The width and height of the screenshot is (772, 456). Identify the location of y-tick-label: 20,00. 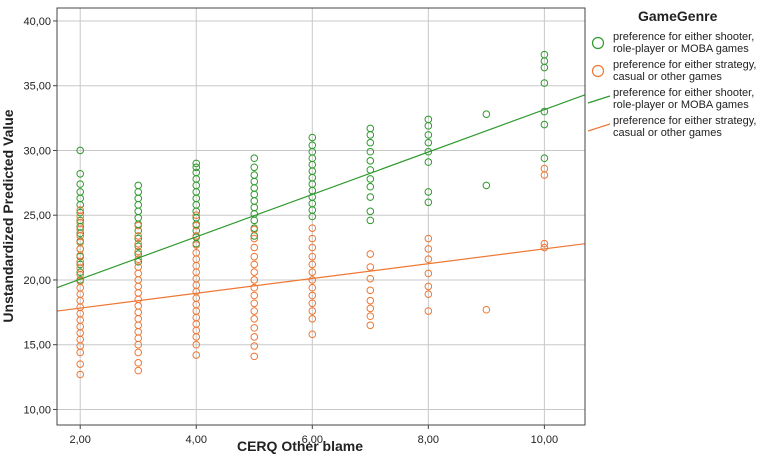
(37, 281).